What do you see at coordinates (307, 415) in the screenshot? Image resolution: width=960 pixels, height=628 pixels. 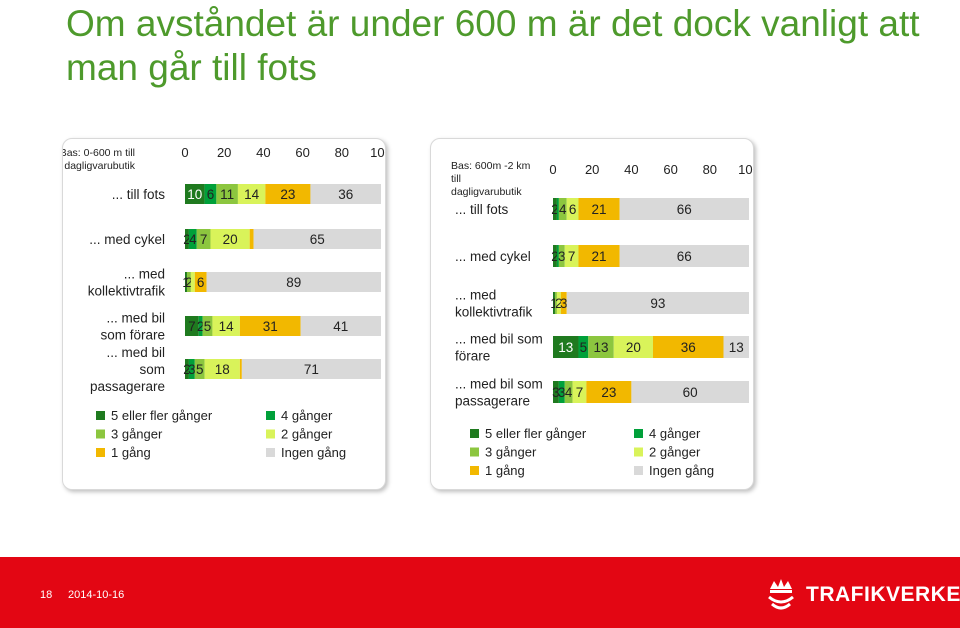 I see `legend-label: 4 gånger` at bounding box center [307, 415].